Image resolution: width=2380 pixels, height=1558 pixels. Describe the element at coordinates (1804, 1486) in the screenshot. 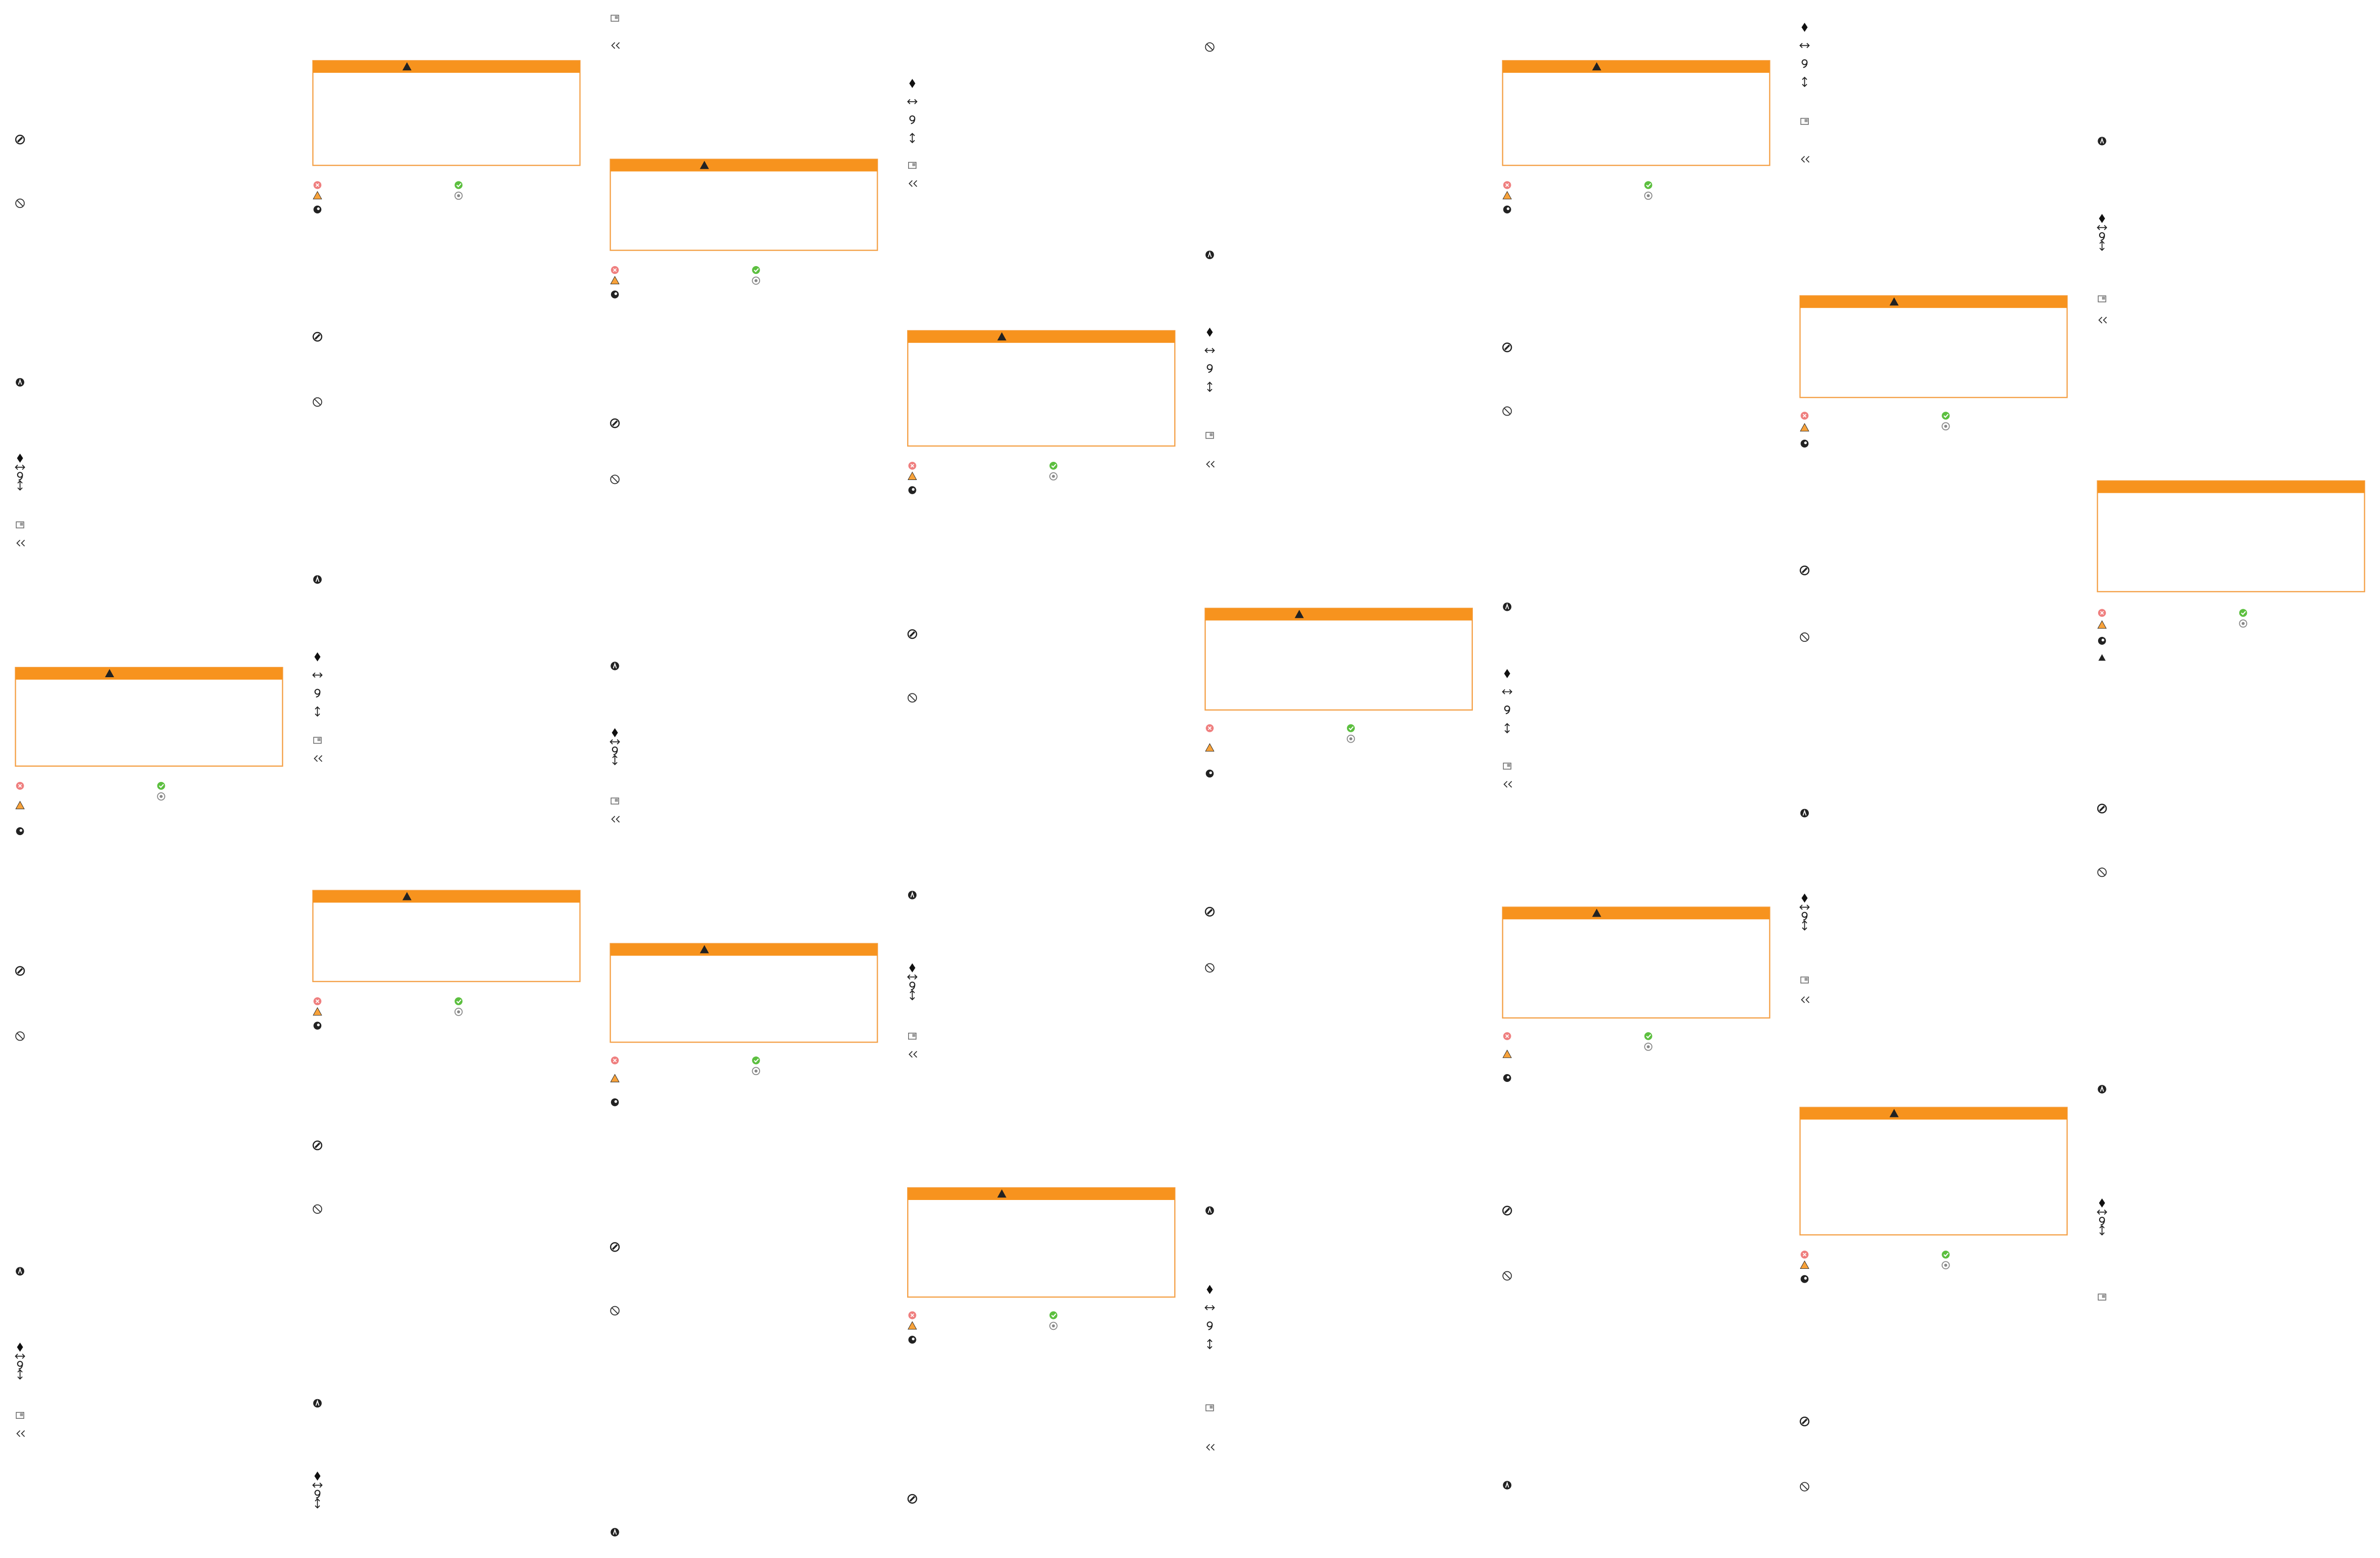

I see `ban-slash` at that location.